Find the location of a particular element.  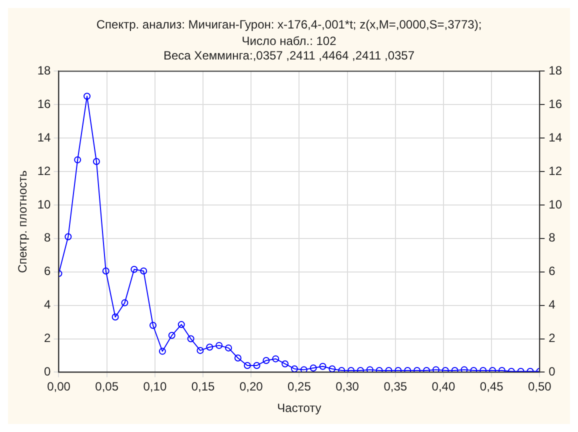

y2-tick-label: 2 is located at coordinates (552, 338).